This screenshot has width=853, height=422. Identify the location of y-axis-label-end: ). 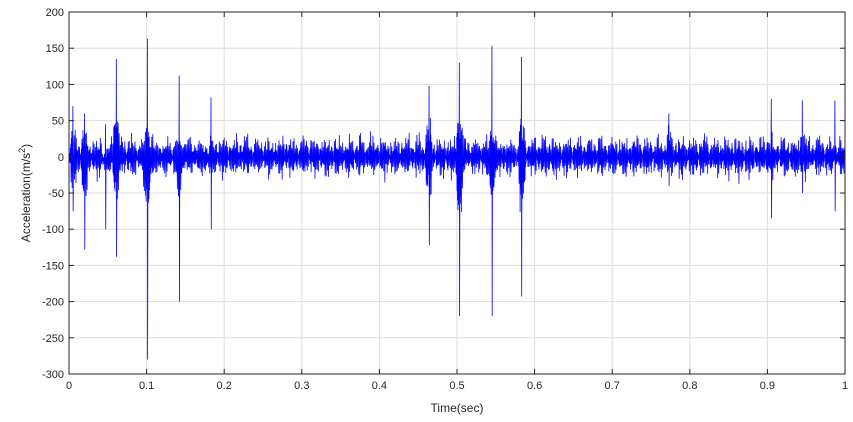
(26, 146).